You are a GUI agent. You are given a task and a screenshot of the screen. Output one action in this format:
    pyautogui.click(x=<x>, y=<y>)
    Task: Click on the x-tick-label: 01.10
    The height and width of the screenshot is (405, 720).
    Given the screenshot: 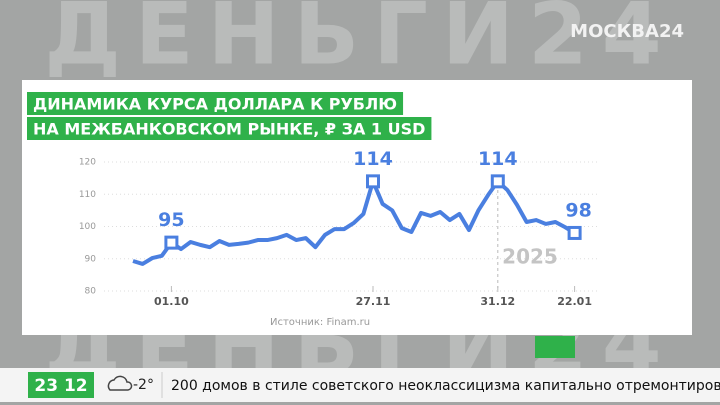 What is the action you would take?
    pyautogui.click(x=171, y=301)
    